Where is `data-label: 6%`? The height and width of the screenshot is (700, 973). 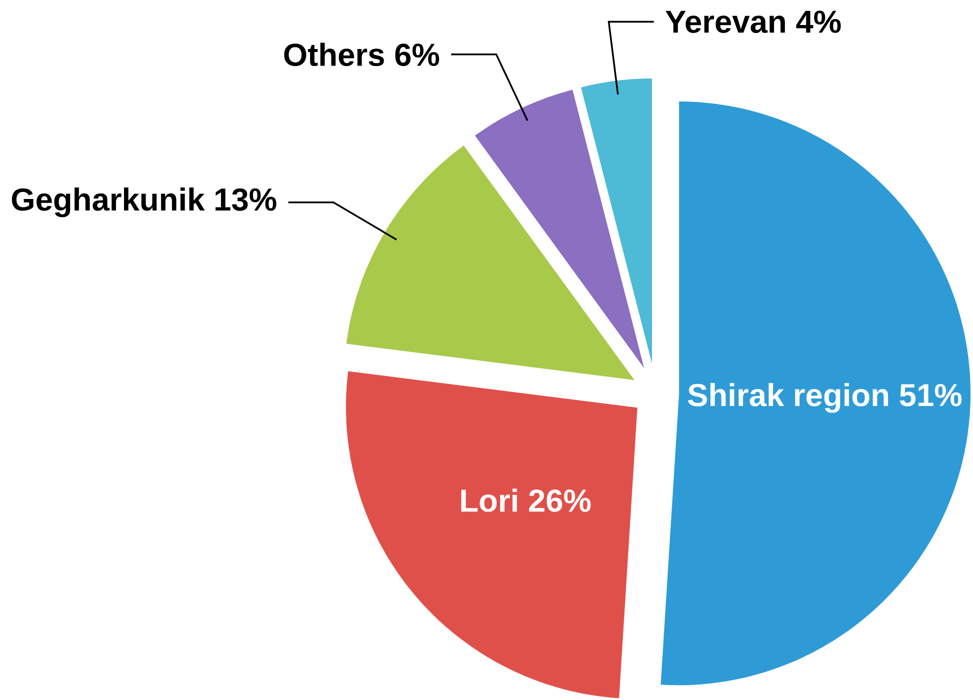
data-label: 6% is located at coordinates (417, 55).